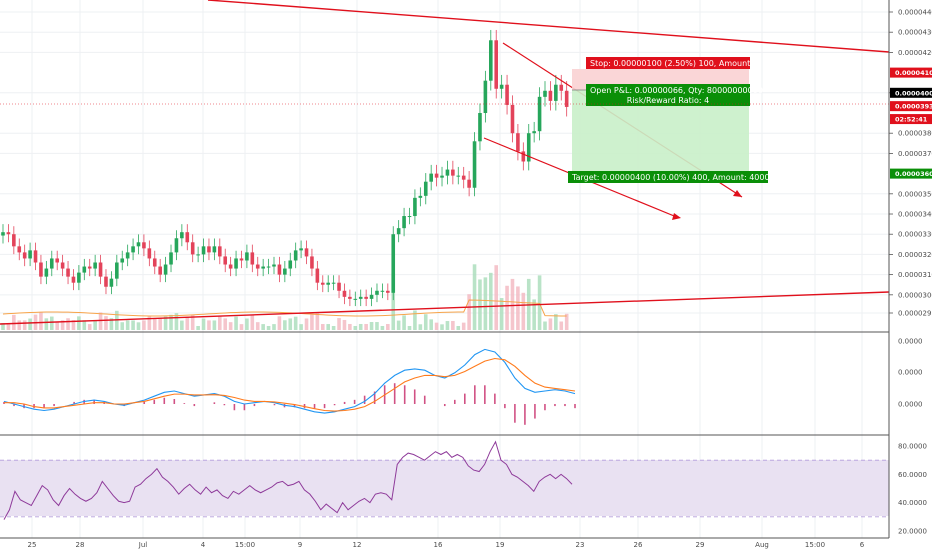 The image size is (932, 550). I want to click on upper-trendline, so click(548, 26).